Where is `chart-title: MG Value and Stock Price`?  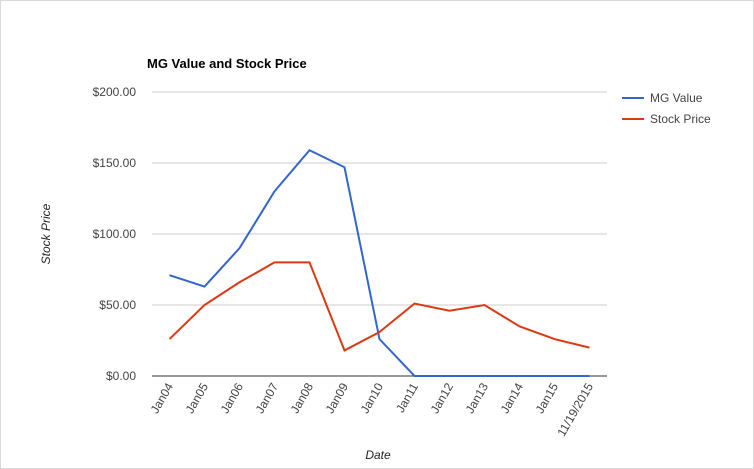 chart-title: MG Value and Stock Price is located at coordinates (227, 63).